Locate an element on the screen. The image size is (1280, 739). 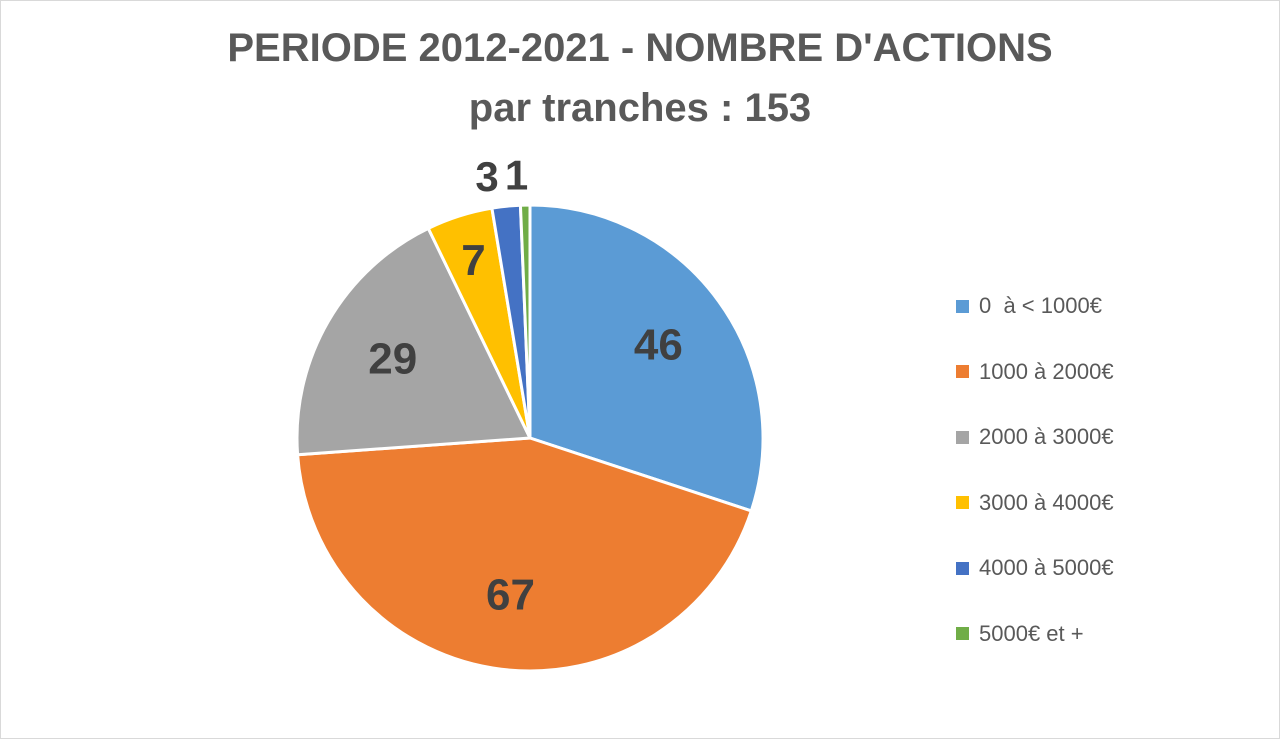
legend-label: 0 à < 1000€ is located at coordinates (1040, 305).